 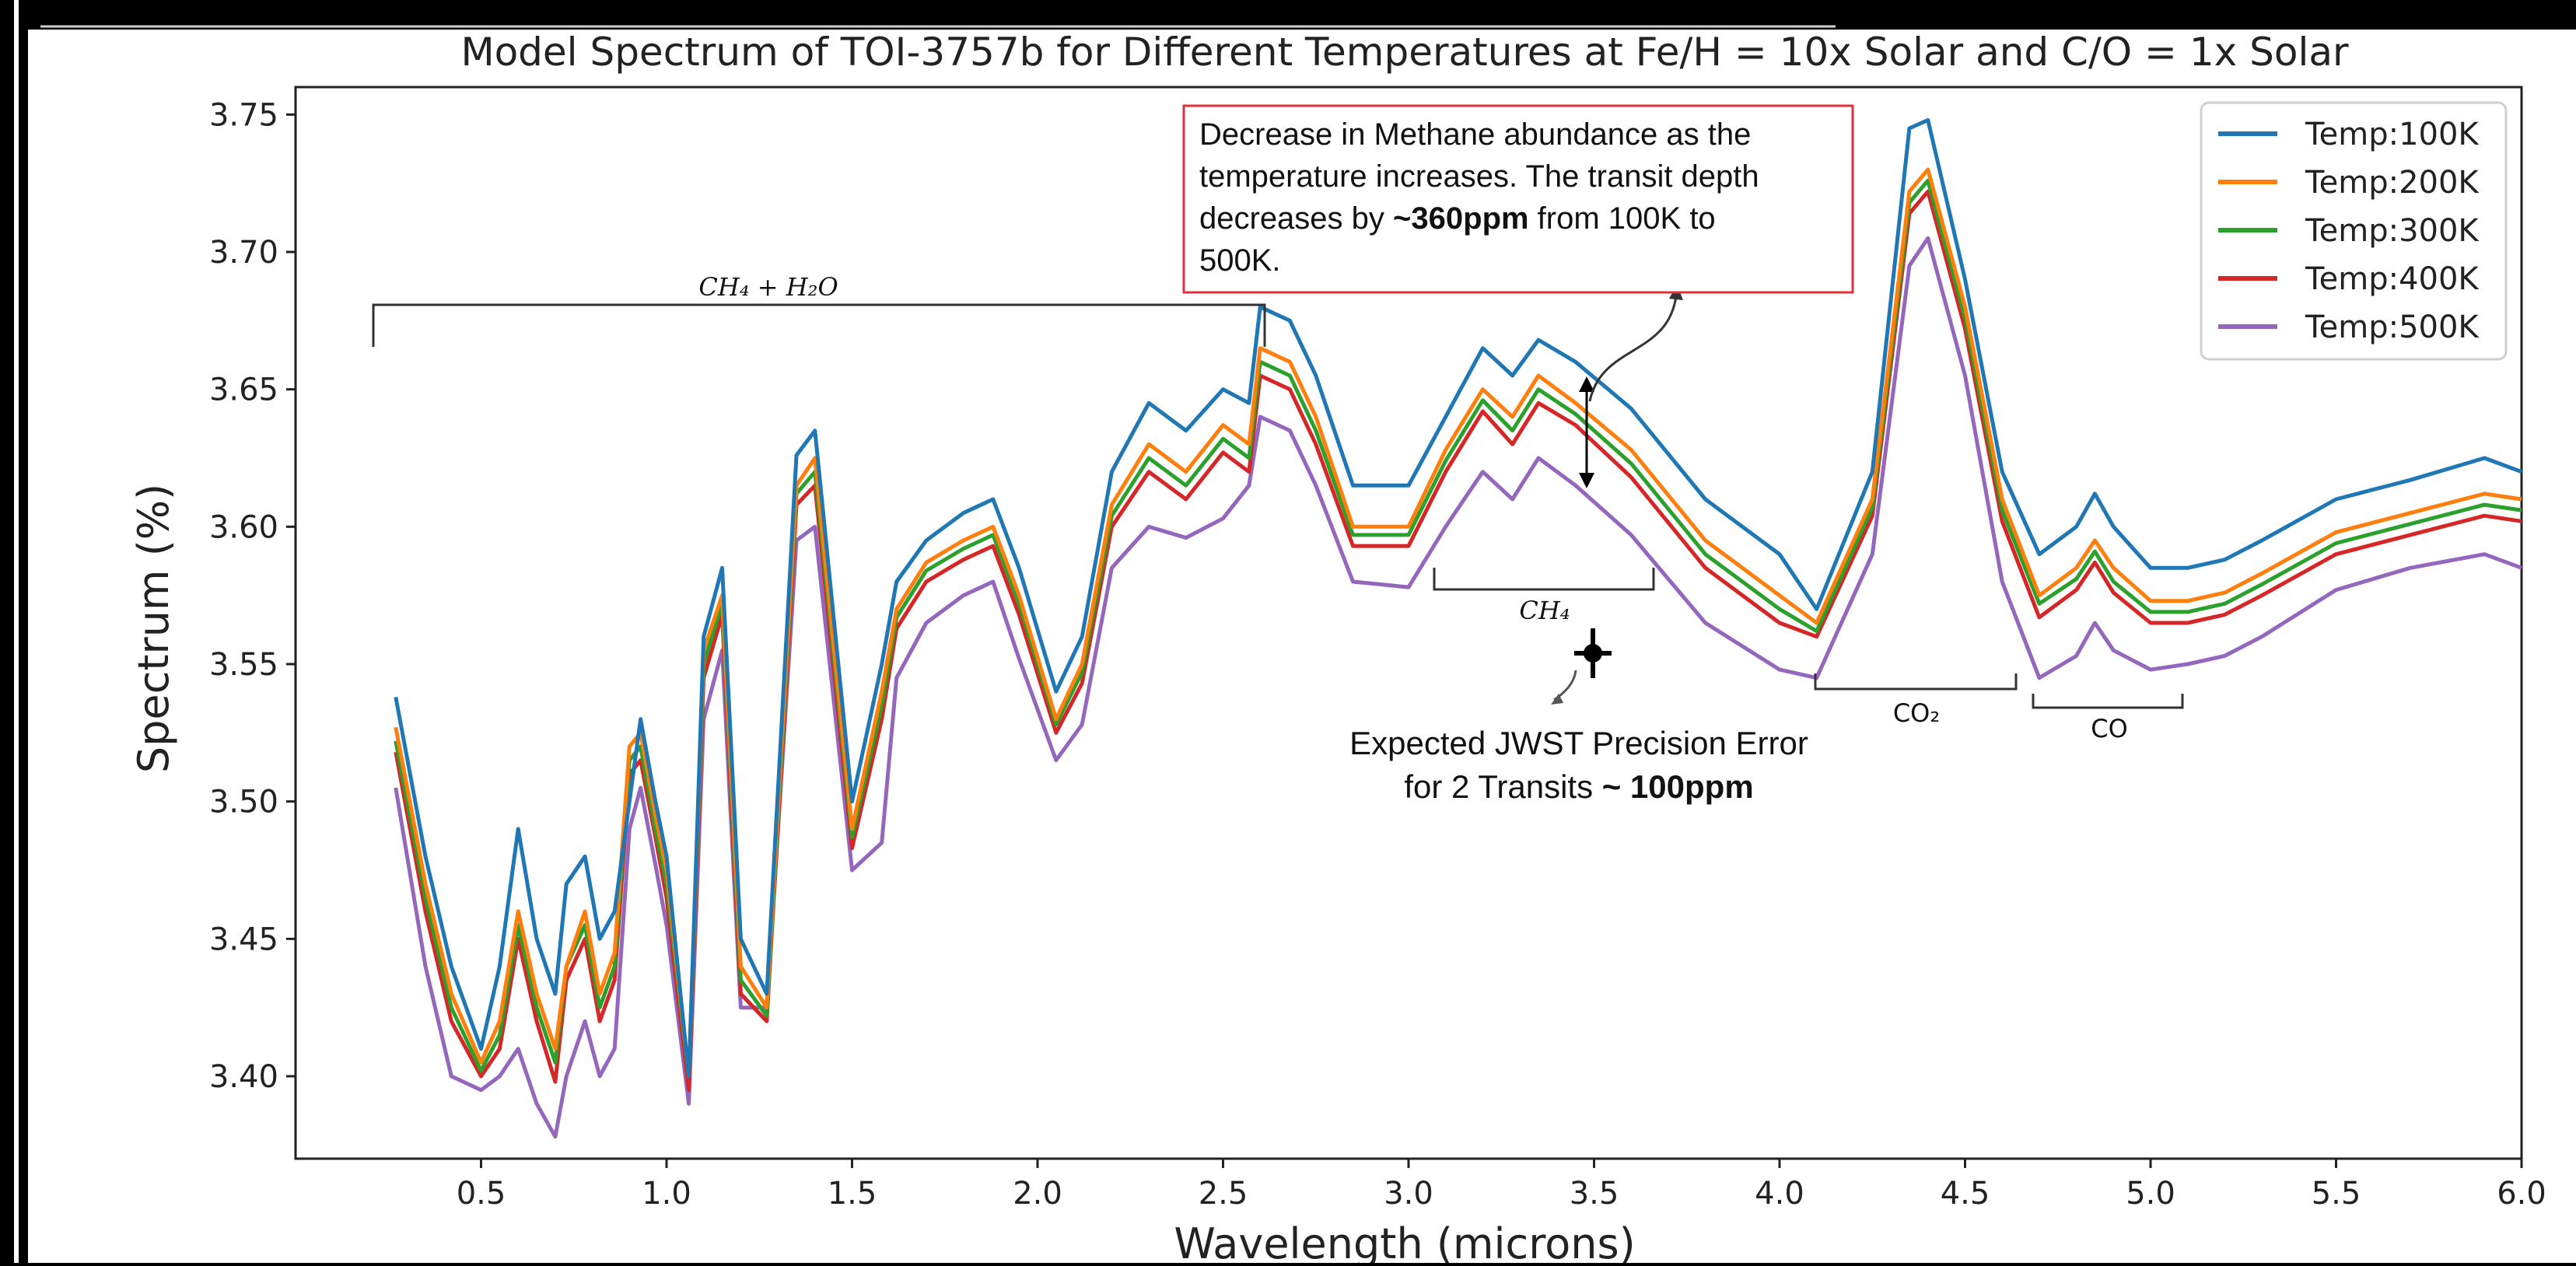 What do you see at coordinates (1579, 743) in the screenshot?
I see `precision-line-1: Expected JWST Precision Error` at bounding box center [1579, 743].